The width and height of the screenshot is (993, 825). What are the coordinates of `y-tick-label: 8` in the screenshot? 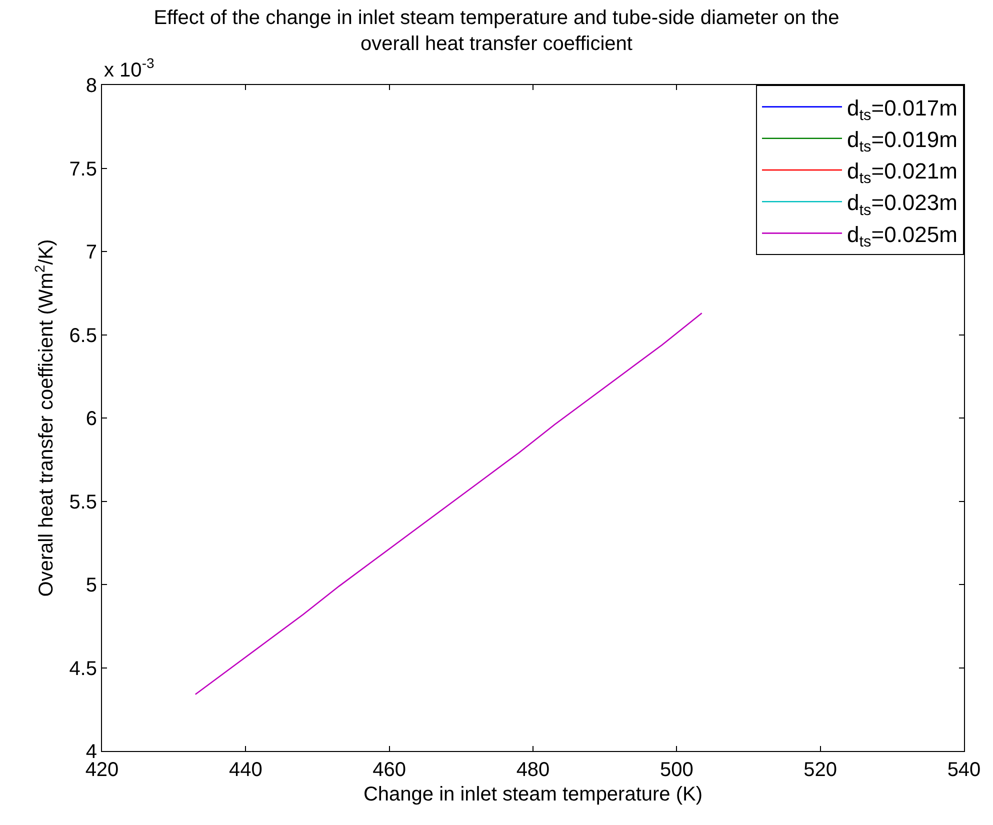 It's located at (91, 86).